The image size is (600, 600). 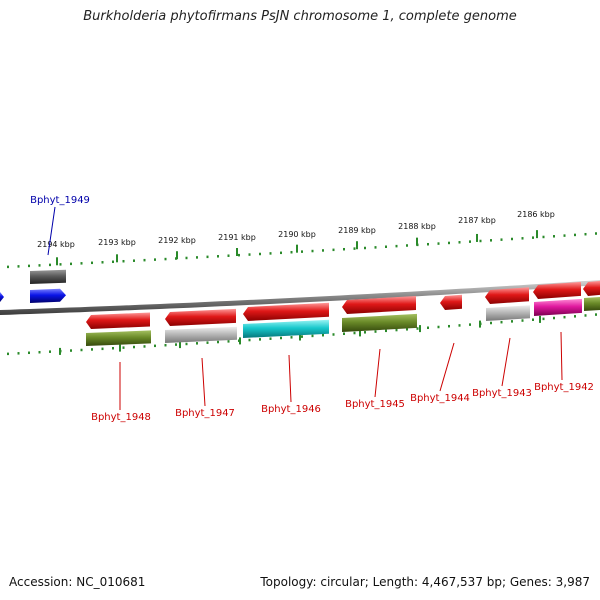 What do you see at coordinates (297, 234) in the screenshot?
I see `tick-label: 2190 kbp` at bounding box center [297, 234].